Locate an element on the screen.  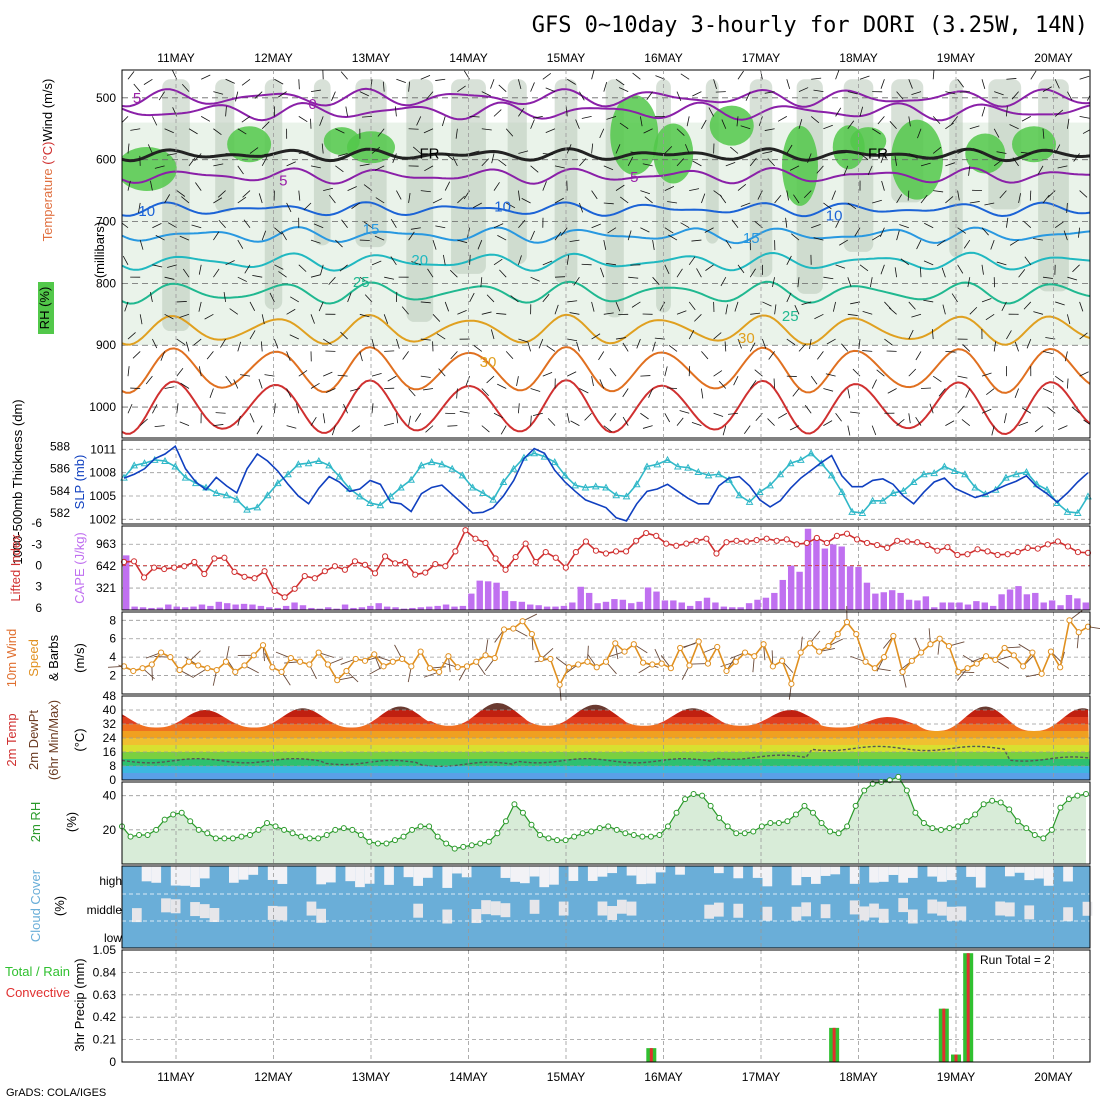
thickness-tick-label: 588 is located at coordinates (60, 447).